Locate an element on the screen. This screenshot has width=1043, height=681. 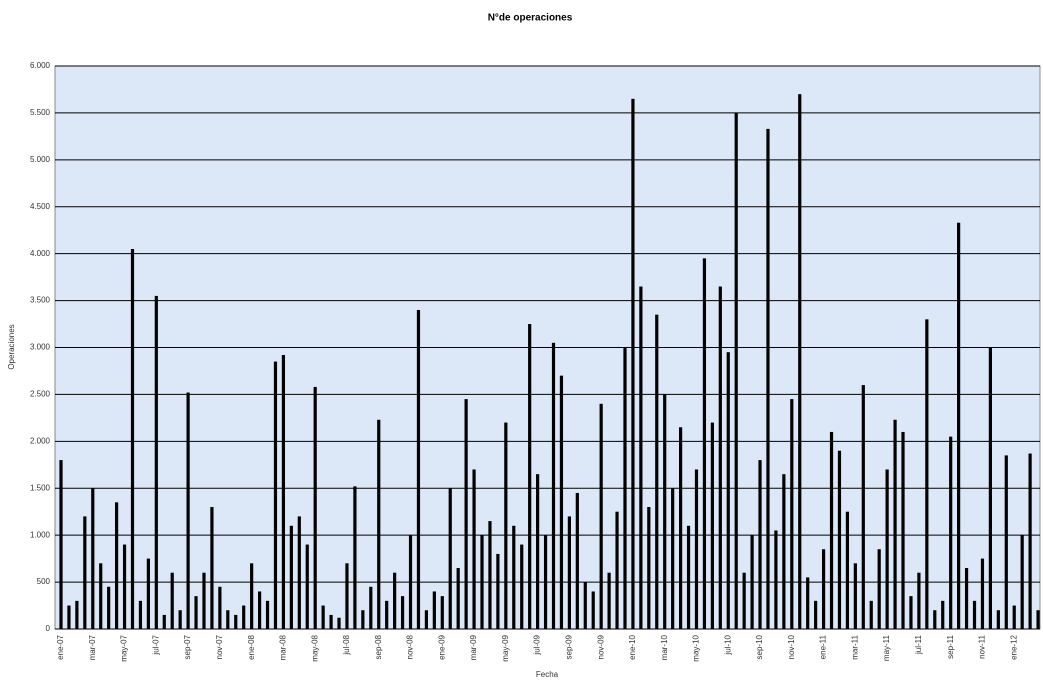
y-tick-label: 1.500 is located at coordinates (40, 487).